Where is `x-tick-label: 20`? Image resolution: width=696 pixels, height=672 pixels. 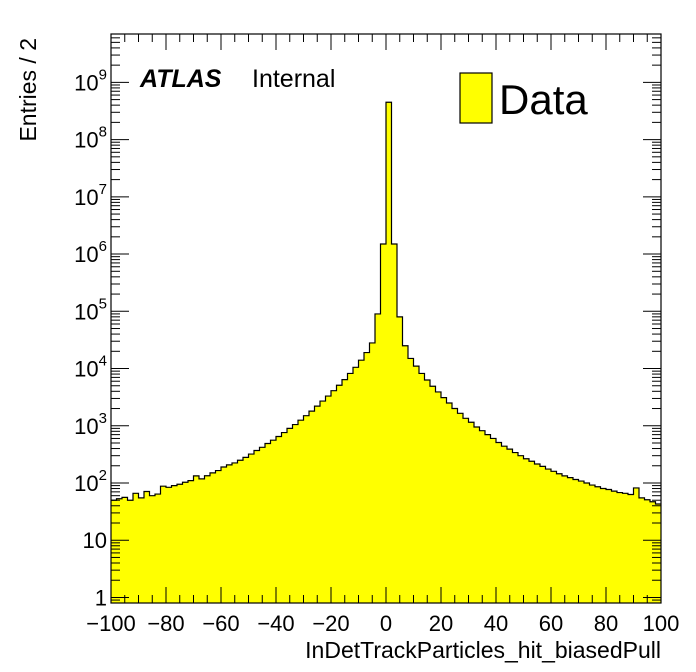
x-tick-label: 20 is located at coordinates (441, 623).